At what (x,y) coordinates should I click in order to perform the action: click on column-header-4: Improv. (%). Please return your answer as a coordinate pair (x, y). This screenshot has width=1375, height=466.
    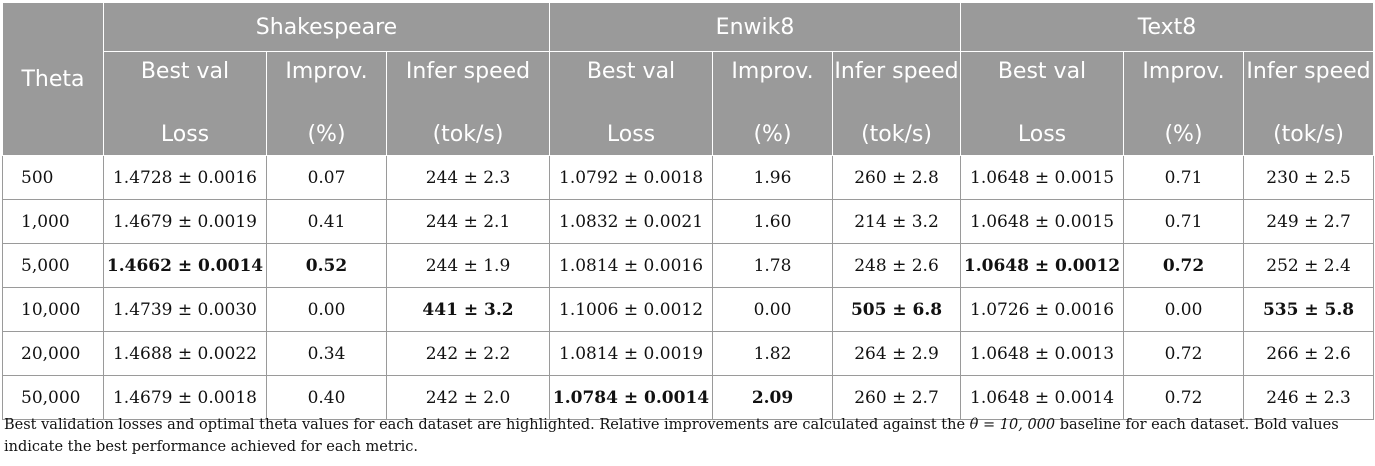
    Looking at the image, I should click on (773, 103).